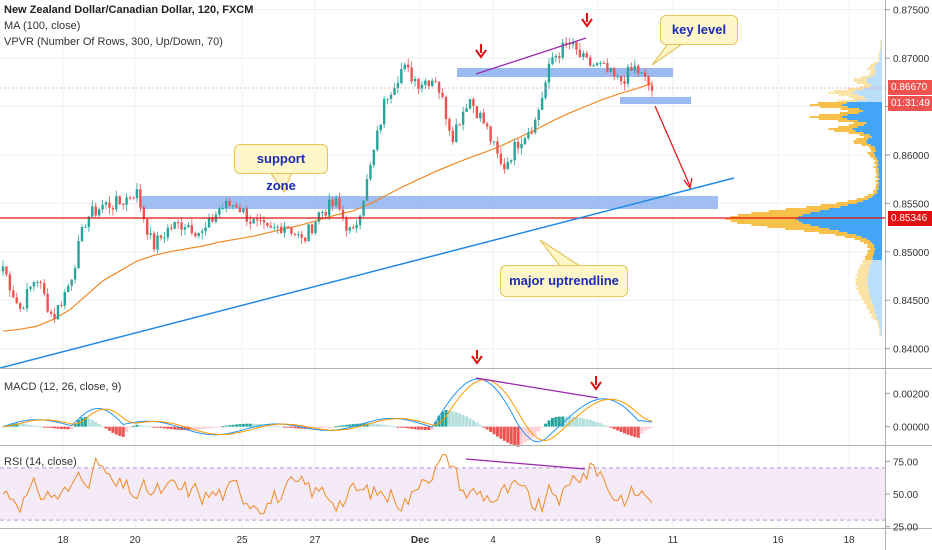 Image resolution: width=932 pixels, height=550 pixels. Describe the element at coordinates (911, 428) in the screenshot. I see `macd-tick-label: 0.00000` at that location.